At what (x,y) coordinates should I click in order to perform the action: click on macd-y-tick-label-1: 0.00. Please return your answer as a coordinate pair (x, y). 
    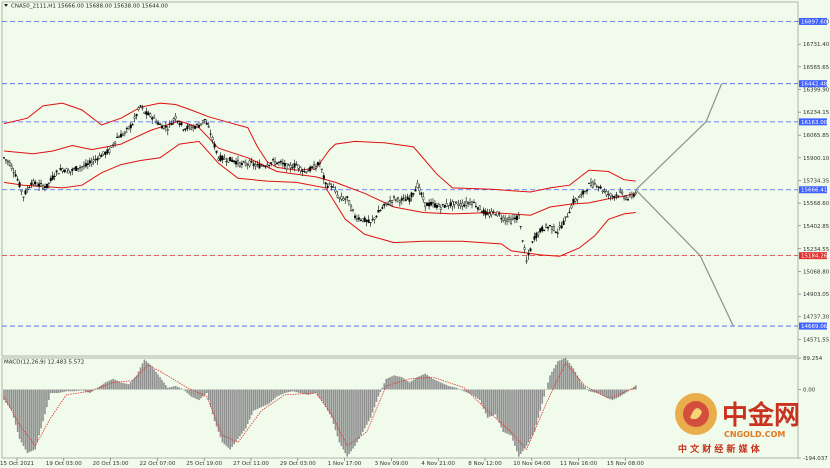
    Looking at the image, I should click on (809, 391).